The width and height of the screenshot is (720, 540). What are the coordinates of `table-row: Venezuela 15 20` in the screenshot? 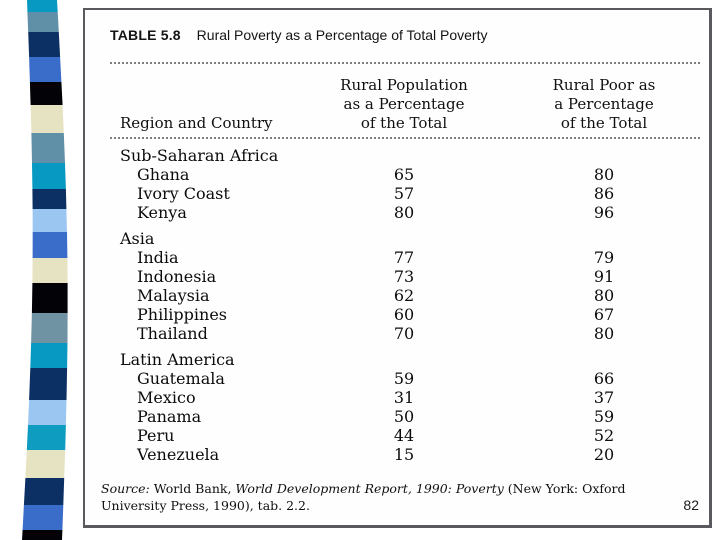 It's located at (409, 454).